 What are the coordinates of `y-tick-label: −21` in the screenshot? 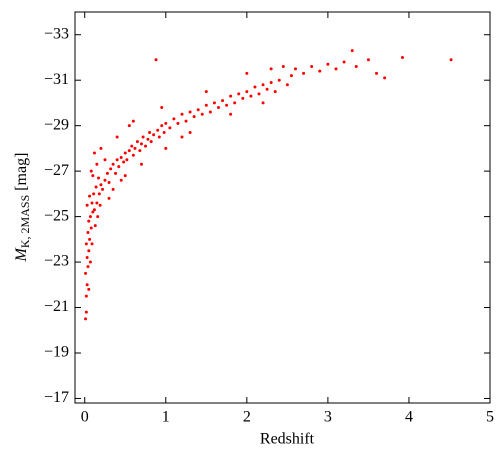 It's located at (56, 306).